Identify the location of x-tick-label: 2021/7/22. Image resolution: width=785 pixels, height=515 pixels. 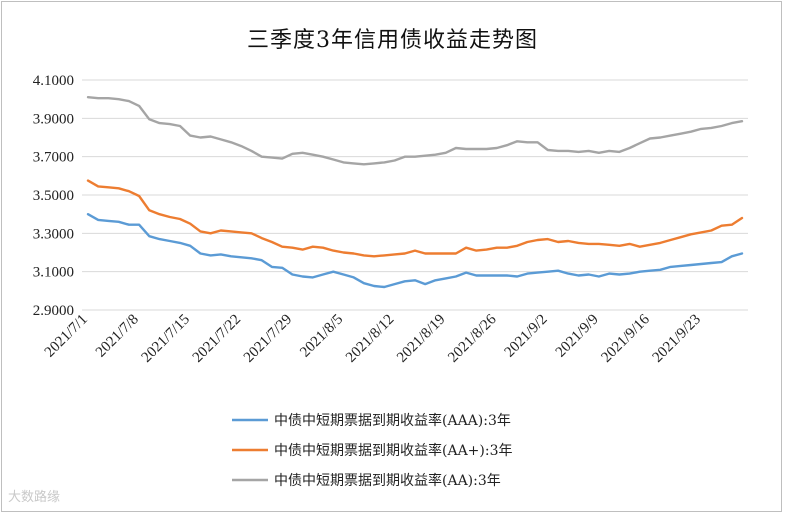
(217, 339).